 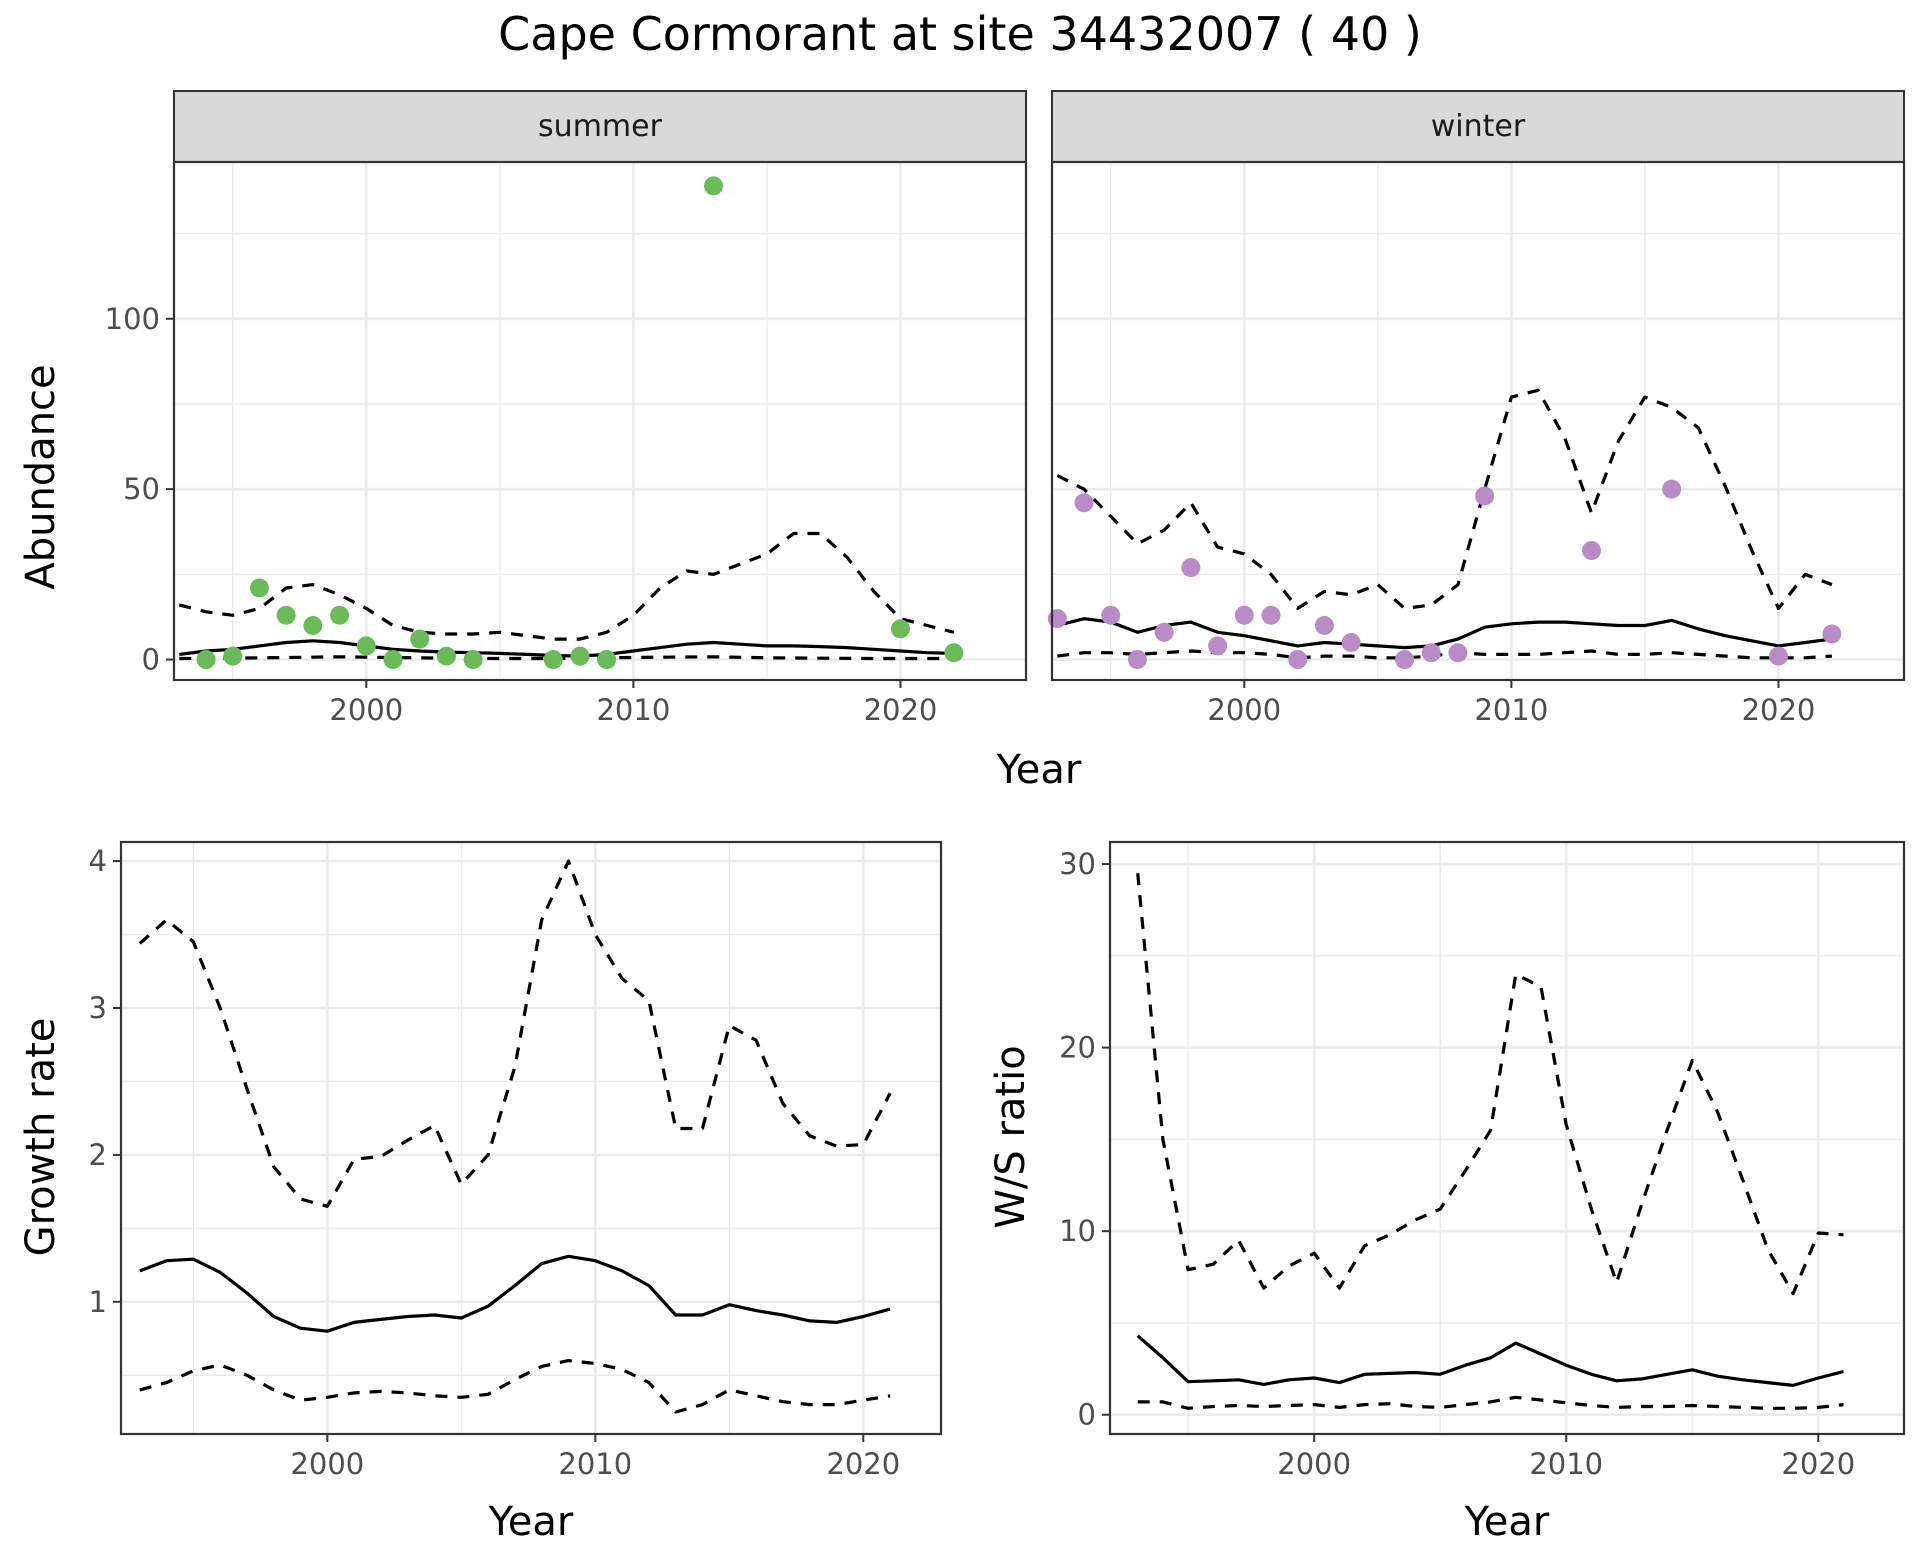 I want to click on strip-summer, so click(x=600, y=126).